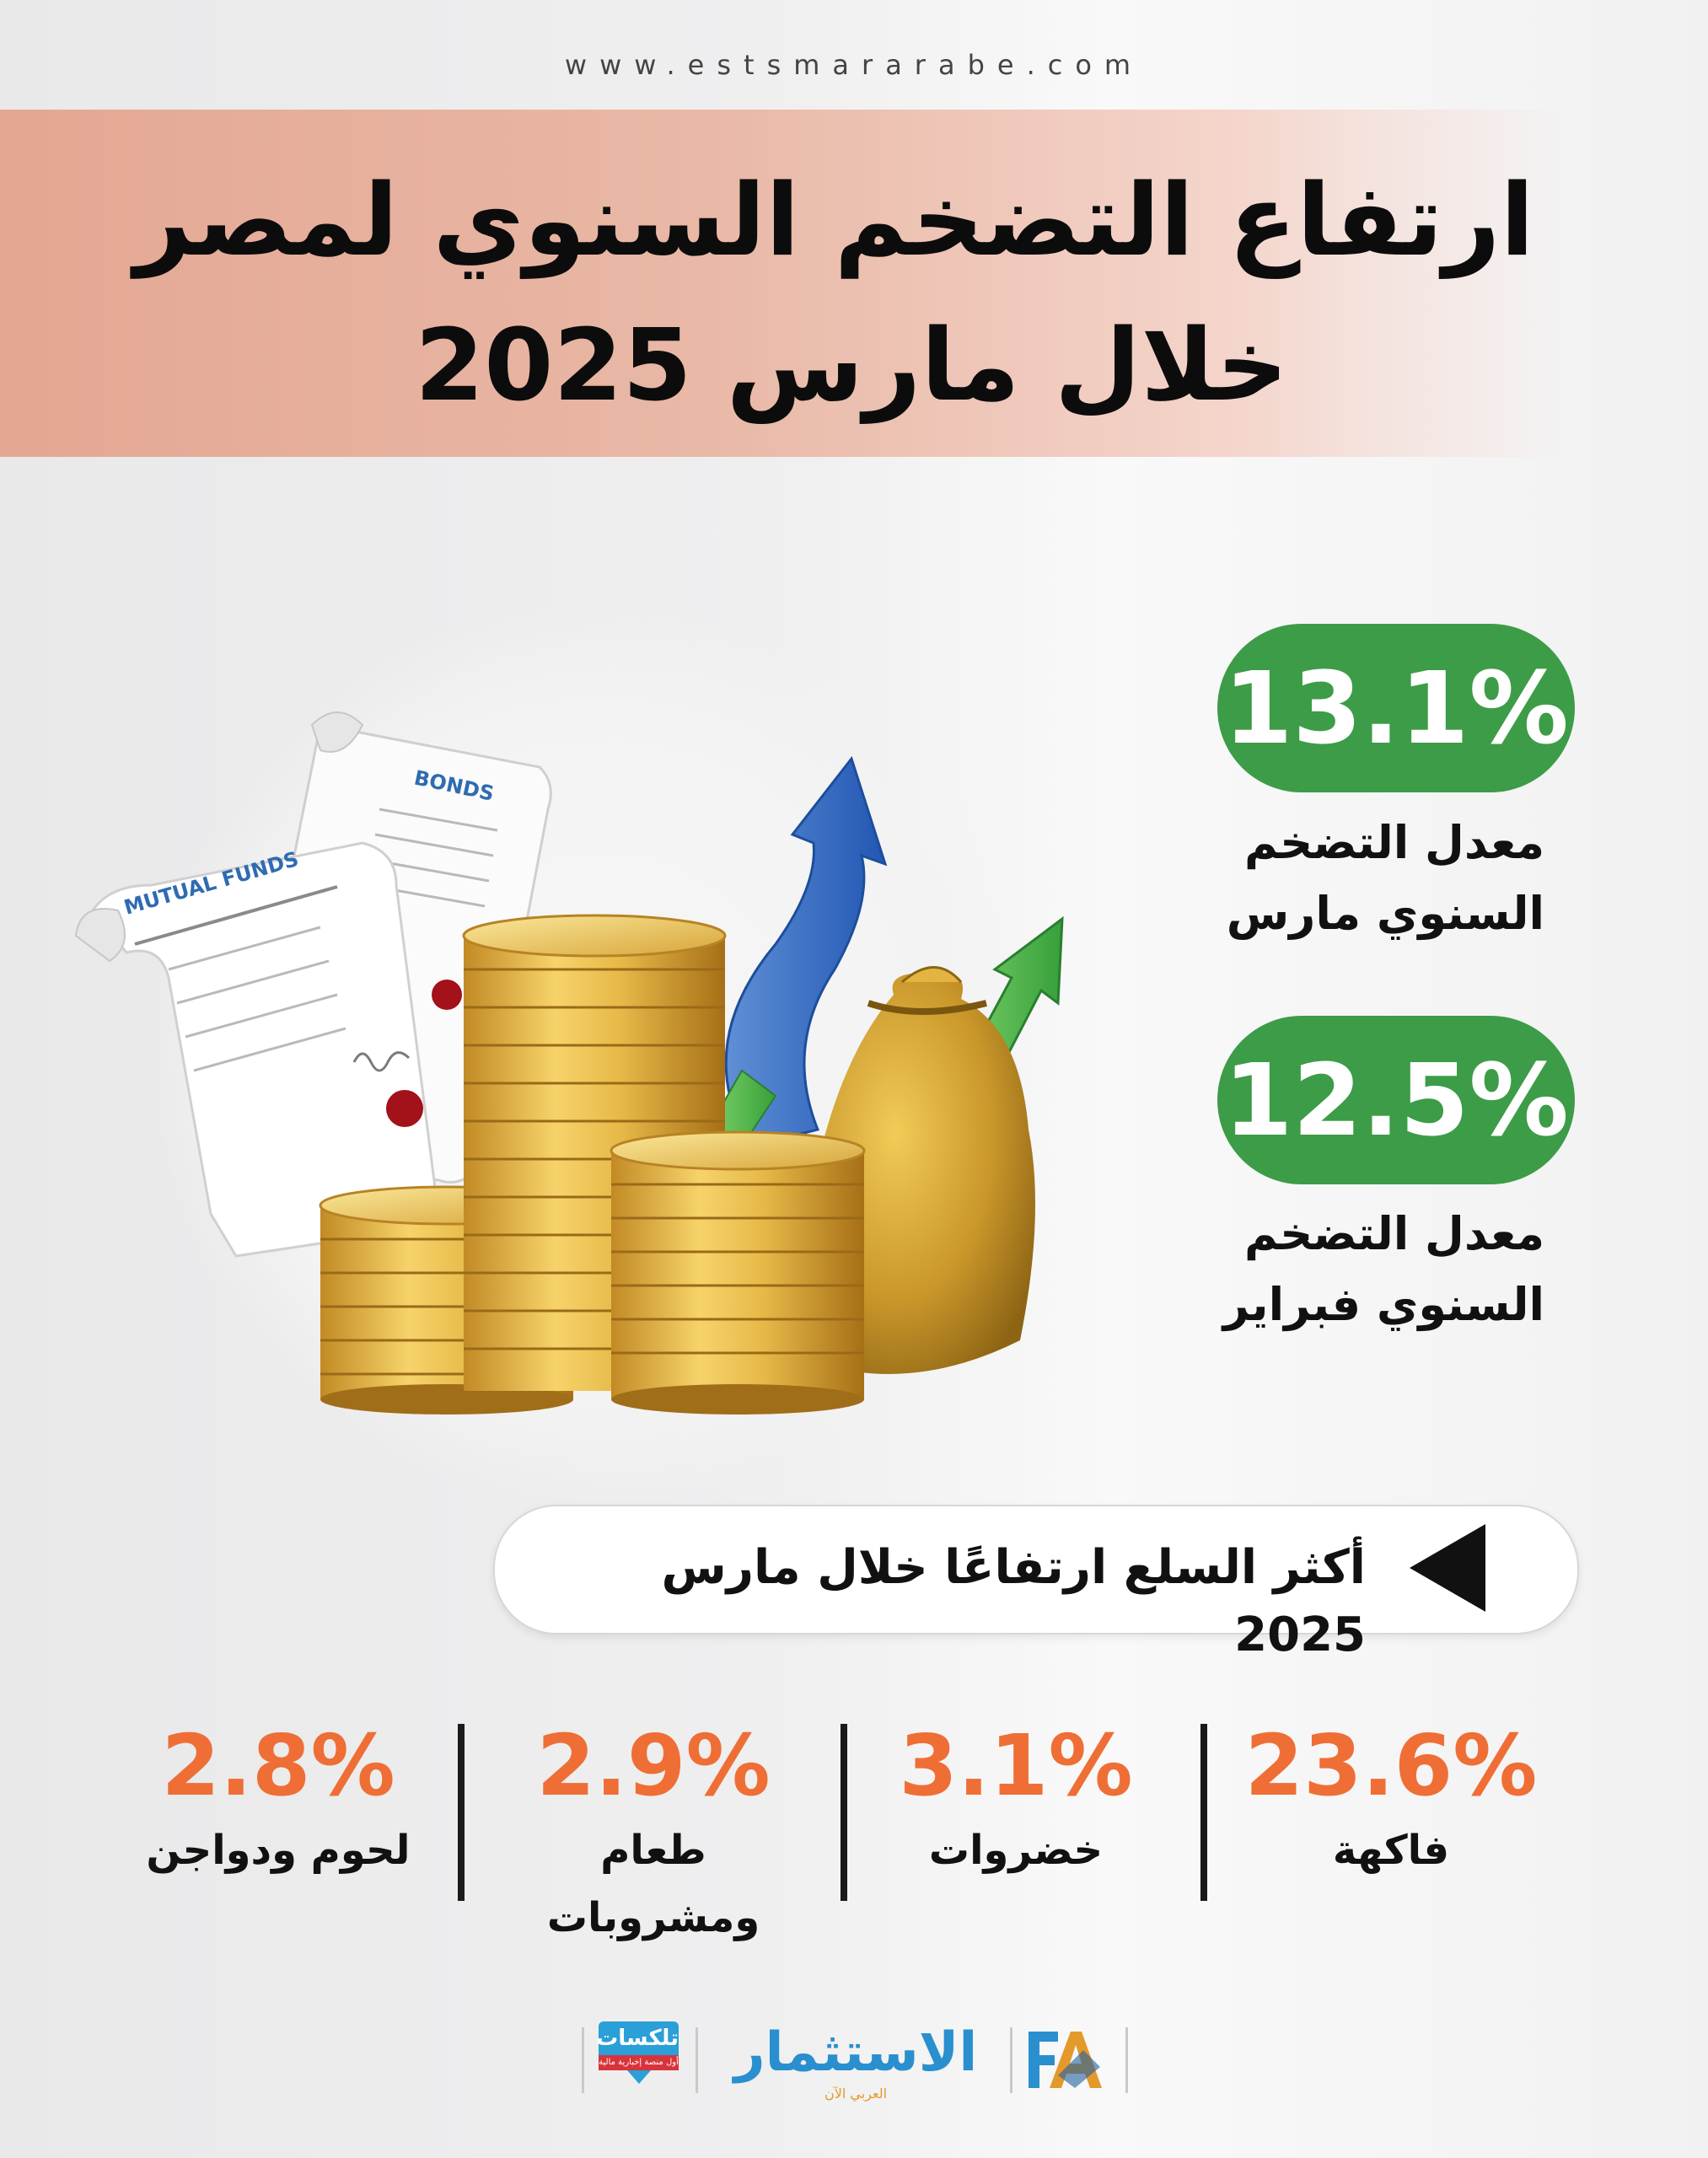 This screenshot has height=2158, width=1708. I want to click on commodity-fruit: 23.6% فاكهة, so click(1391, 1799).